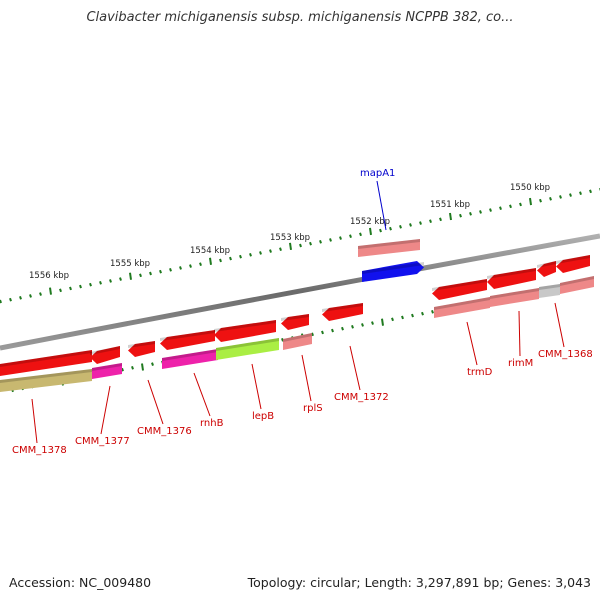 This screenshot has width=600, height=600. What do you see at coordinates (49, 276) in the screenshot?
I see `scale-label: 1556 kbp` at bounding box center [49, 276].